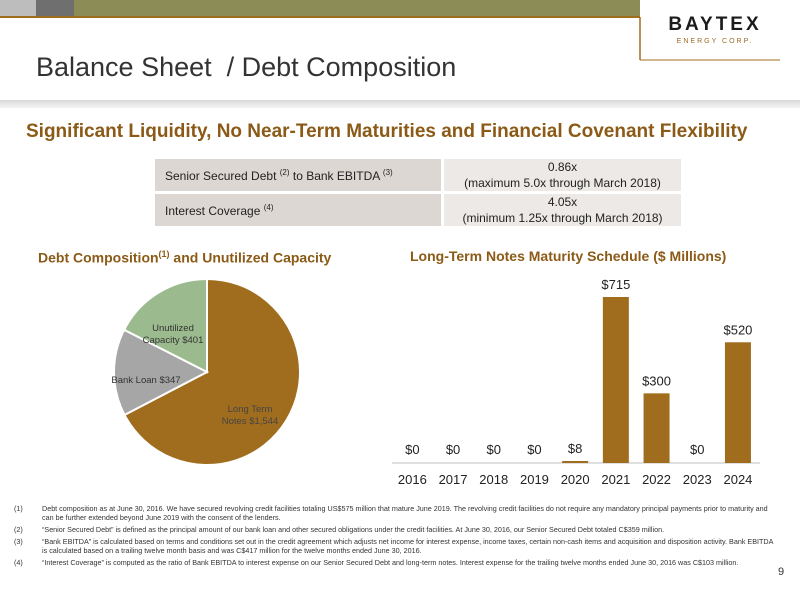  Describe the element at coordinates (575, 448) in the screenshot. I see `bar-data-label: $8` at that location.